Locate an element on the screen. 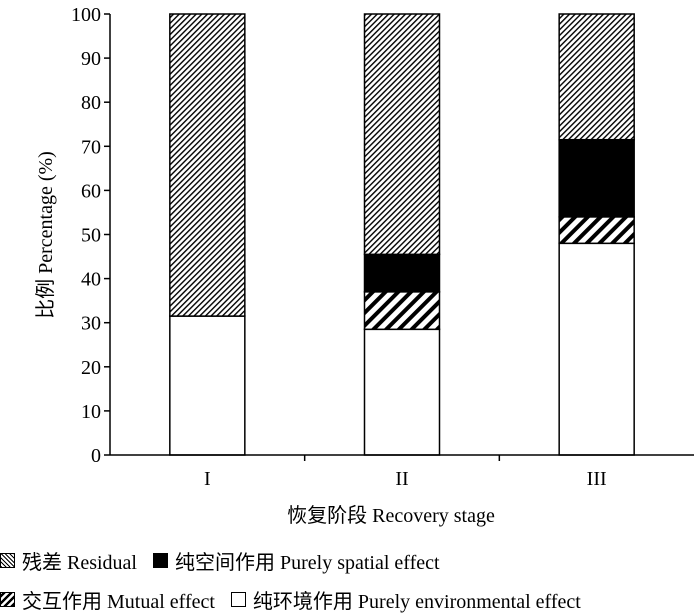 This screenshot has height=614, width=700. legend-row-1: 残差 Residual 纯空间作用 Purely spatial effect is located at coordinates (228, 560).